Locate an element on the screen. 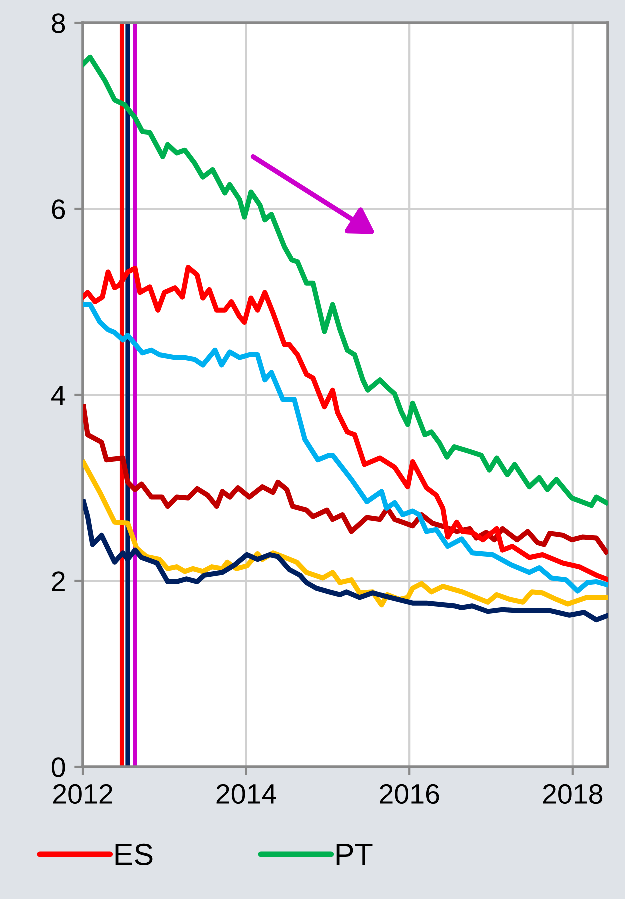  x-tick-label: 2014 is located at coordinates (246, 794).